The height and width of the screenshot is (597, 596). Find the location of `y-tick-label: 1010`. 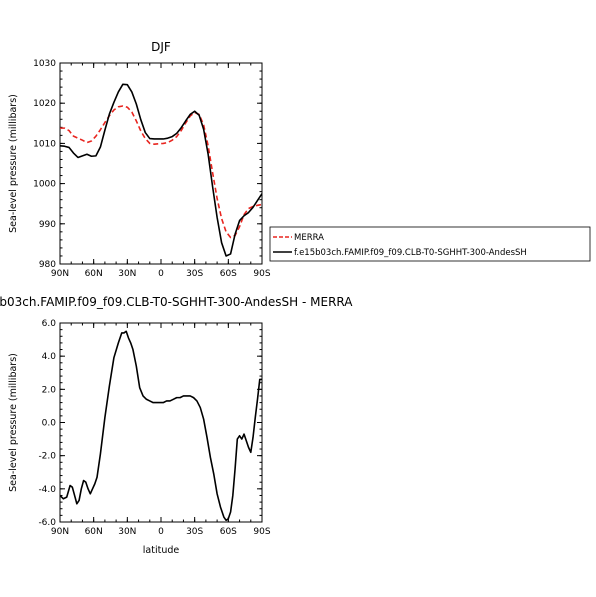

y-tick-label: 1010 is located at coordinates (44, 144).